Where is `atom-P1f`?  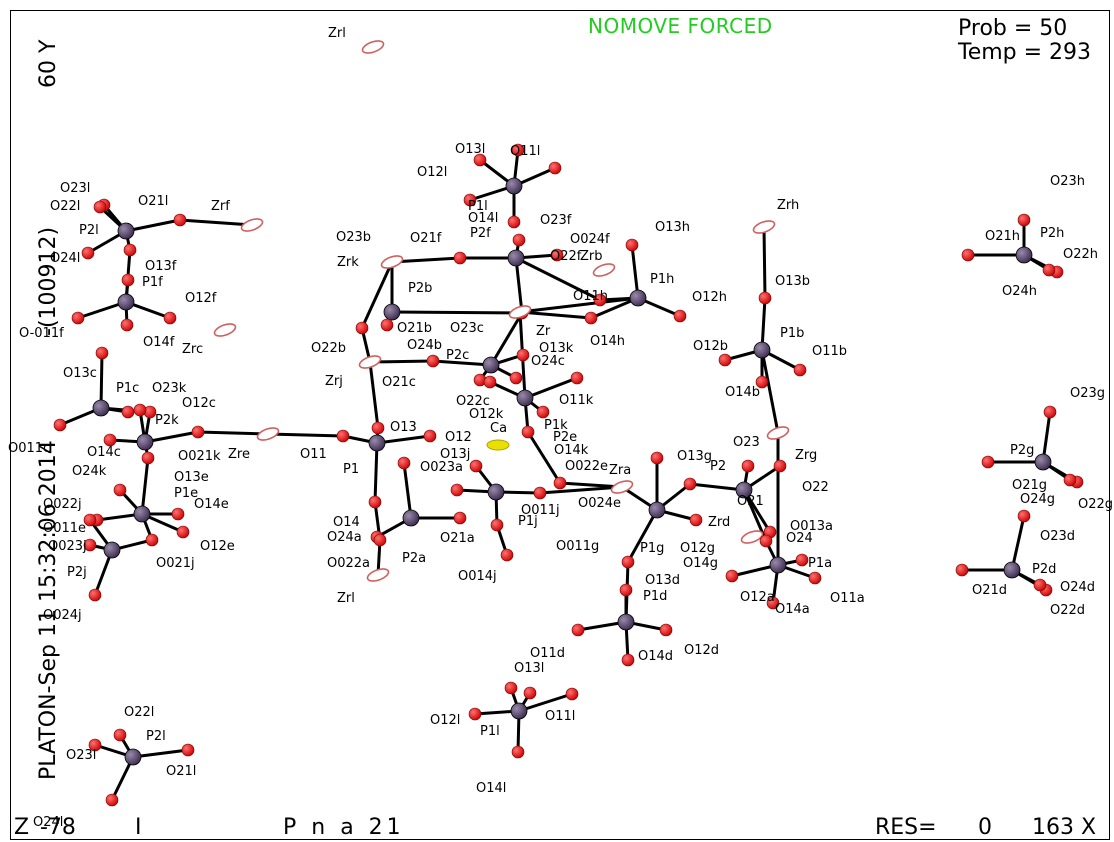
atom-P1f is located at coordinates (126, 302).